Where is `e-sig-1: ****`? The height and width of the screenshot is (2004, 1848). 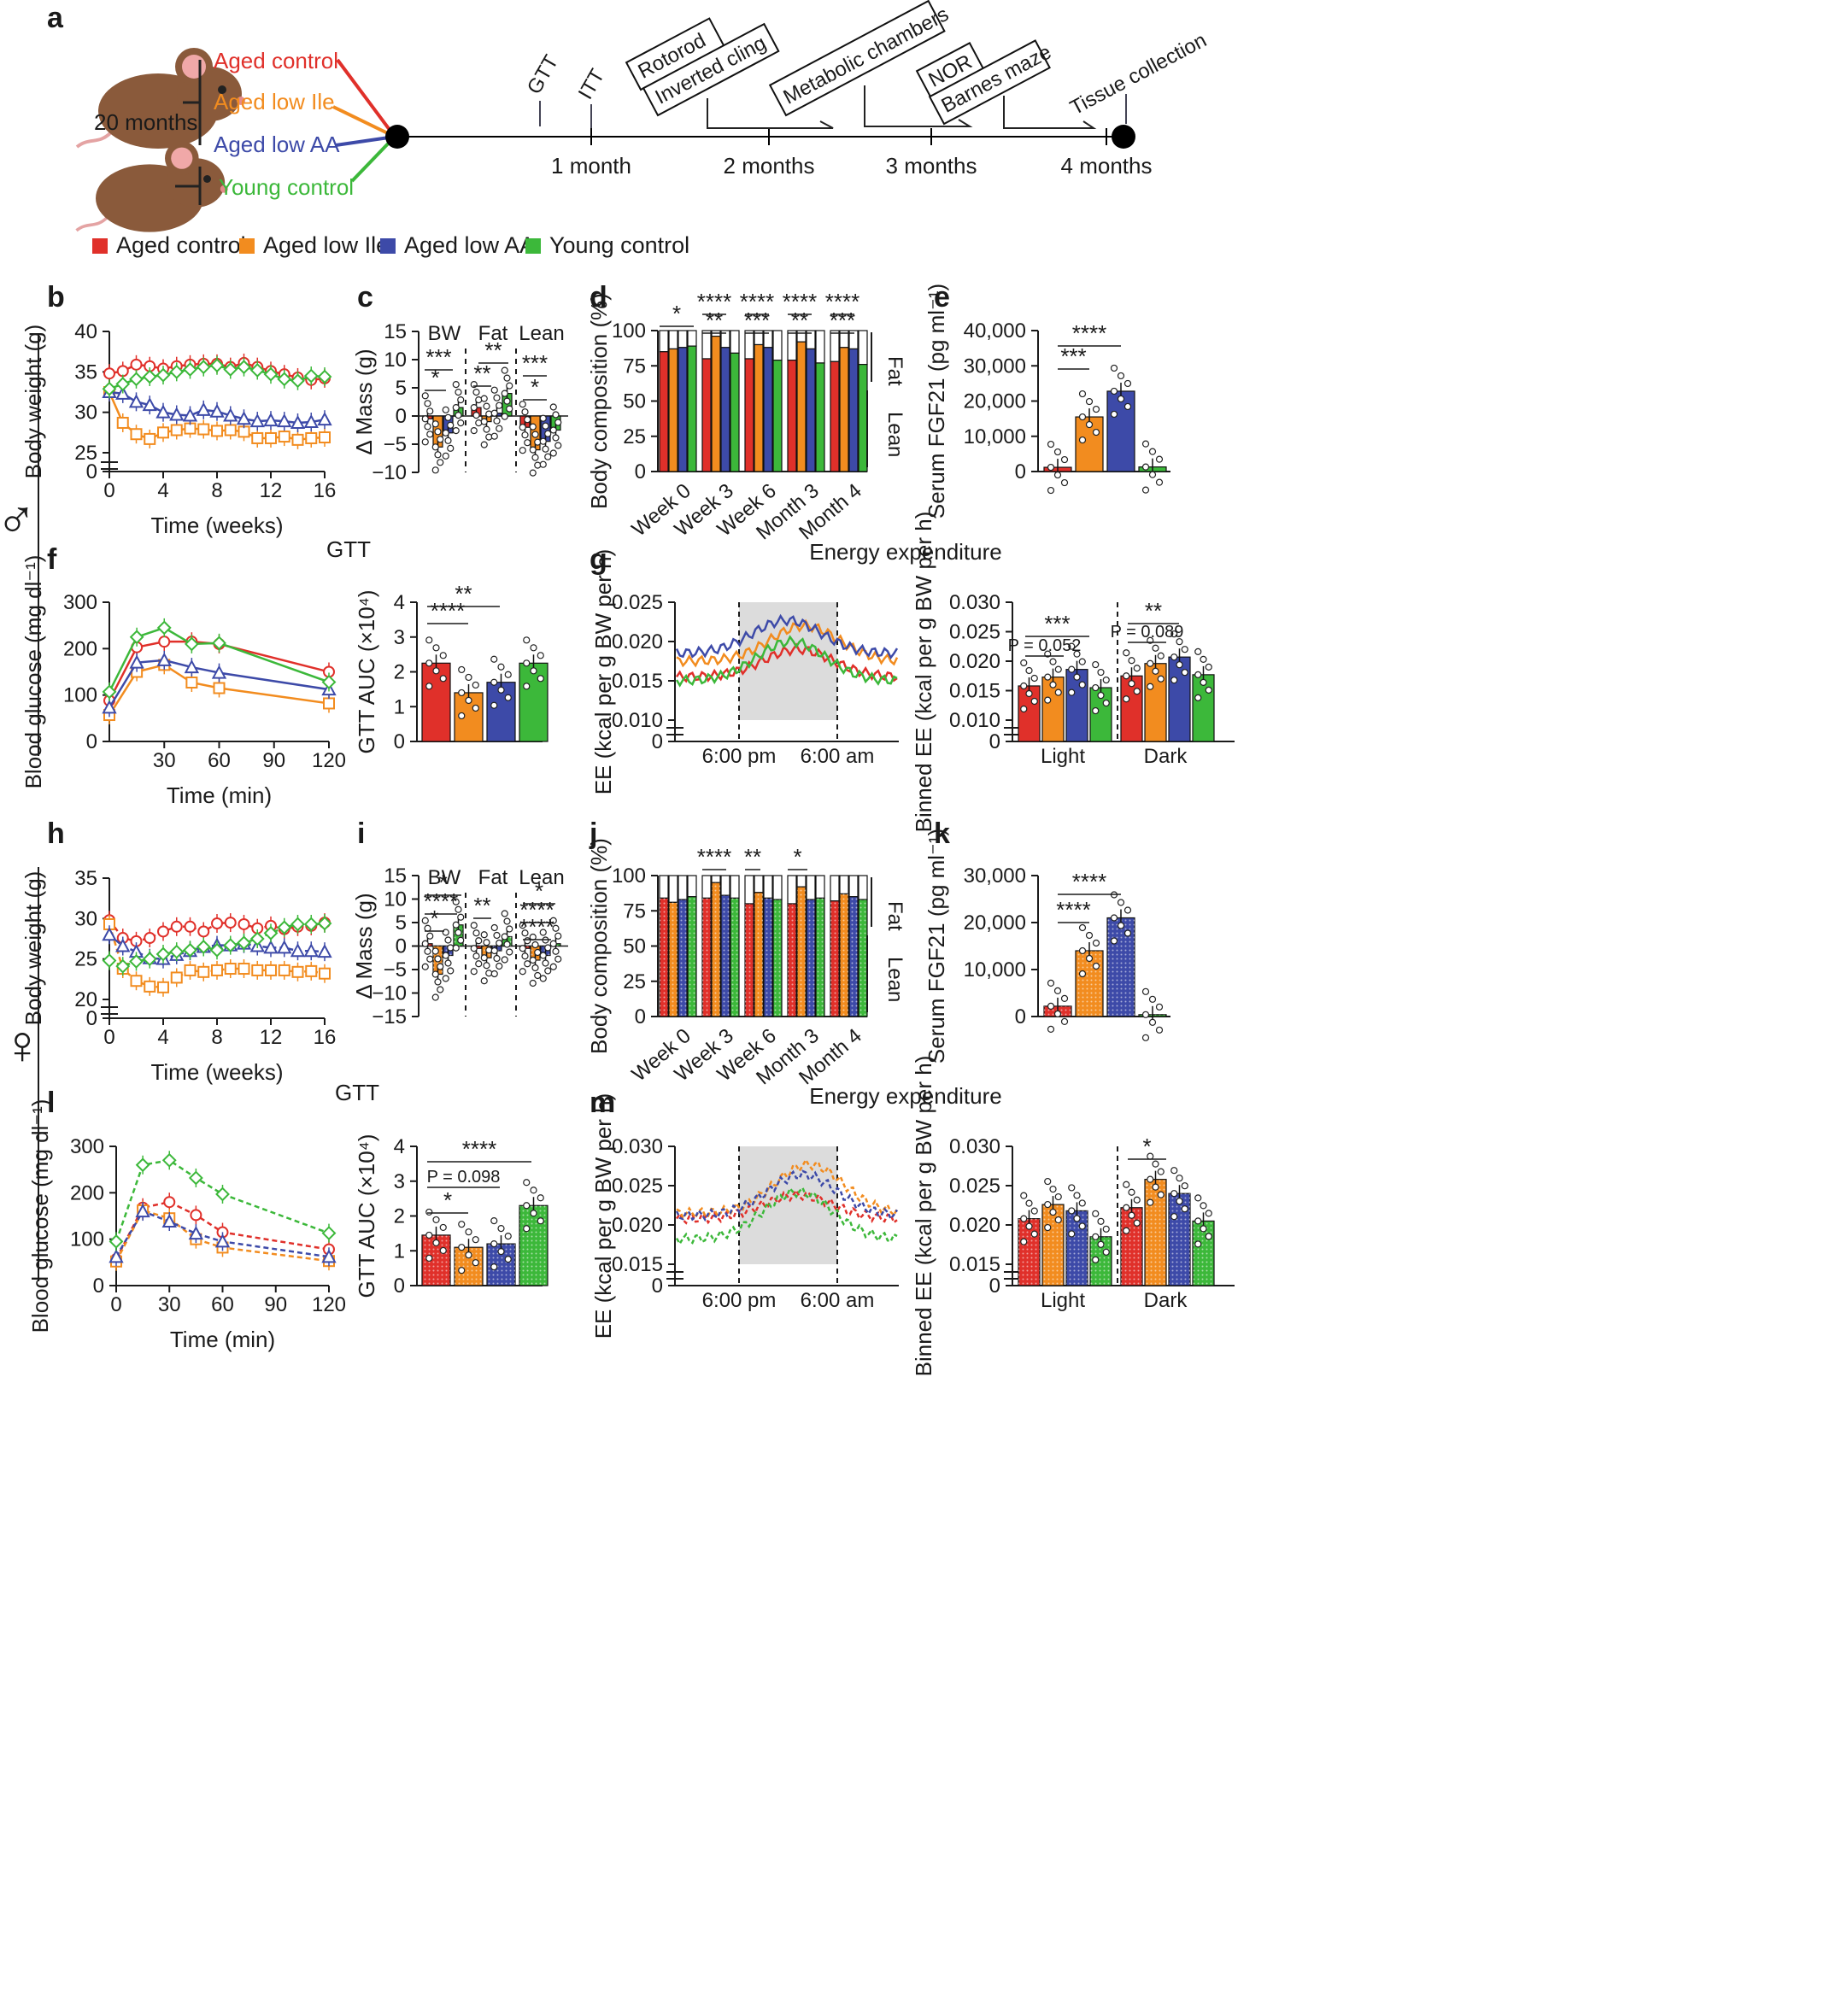 e-sig-1: **** is located at coordinates (1089, 333).